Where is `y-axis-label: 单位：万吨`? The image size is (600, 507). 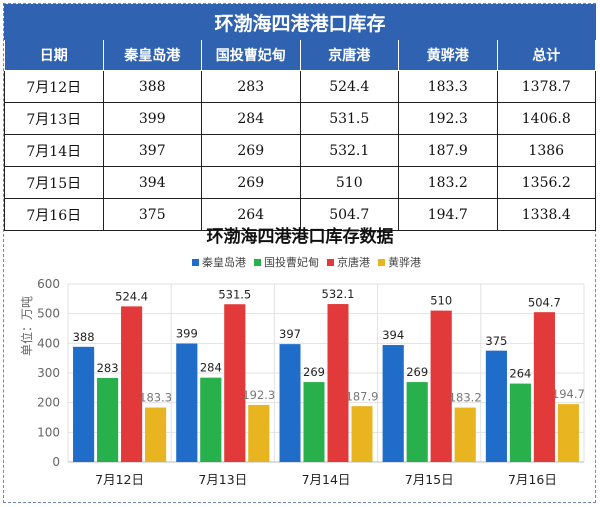 y-axis-label: 单位：万吨 is located at coordinates (27, 325).